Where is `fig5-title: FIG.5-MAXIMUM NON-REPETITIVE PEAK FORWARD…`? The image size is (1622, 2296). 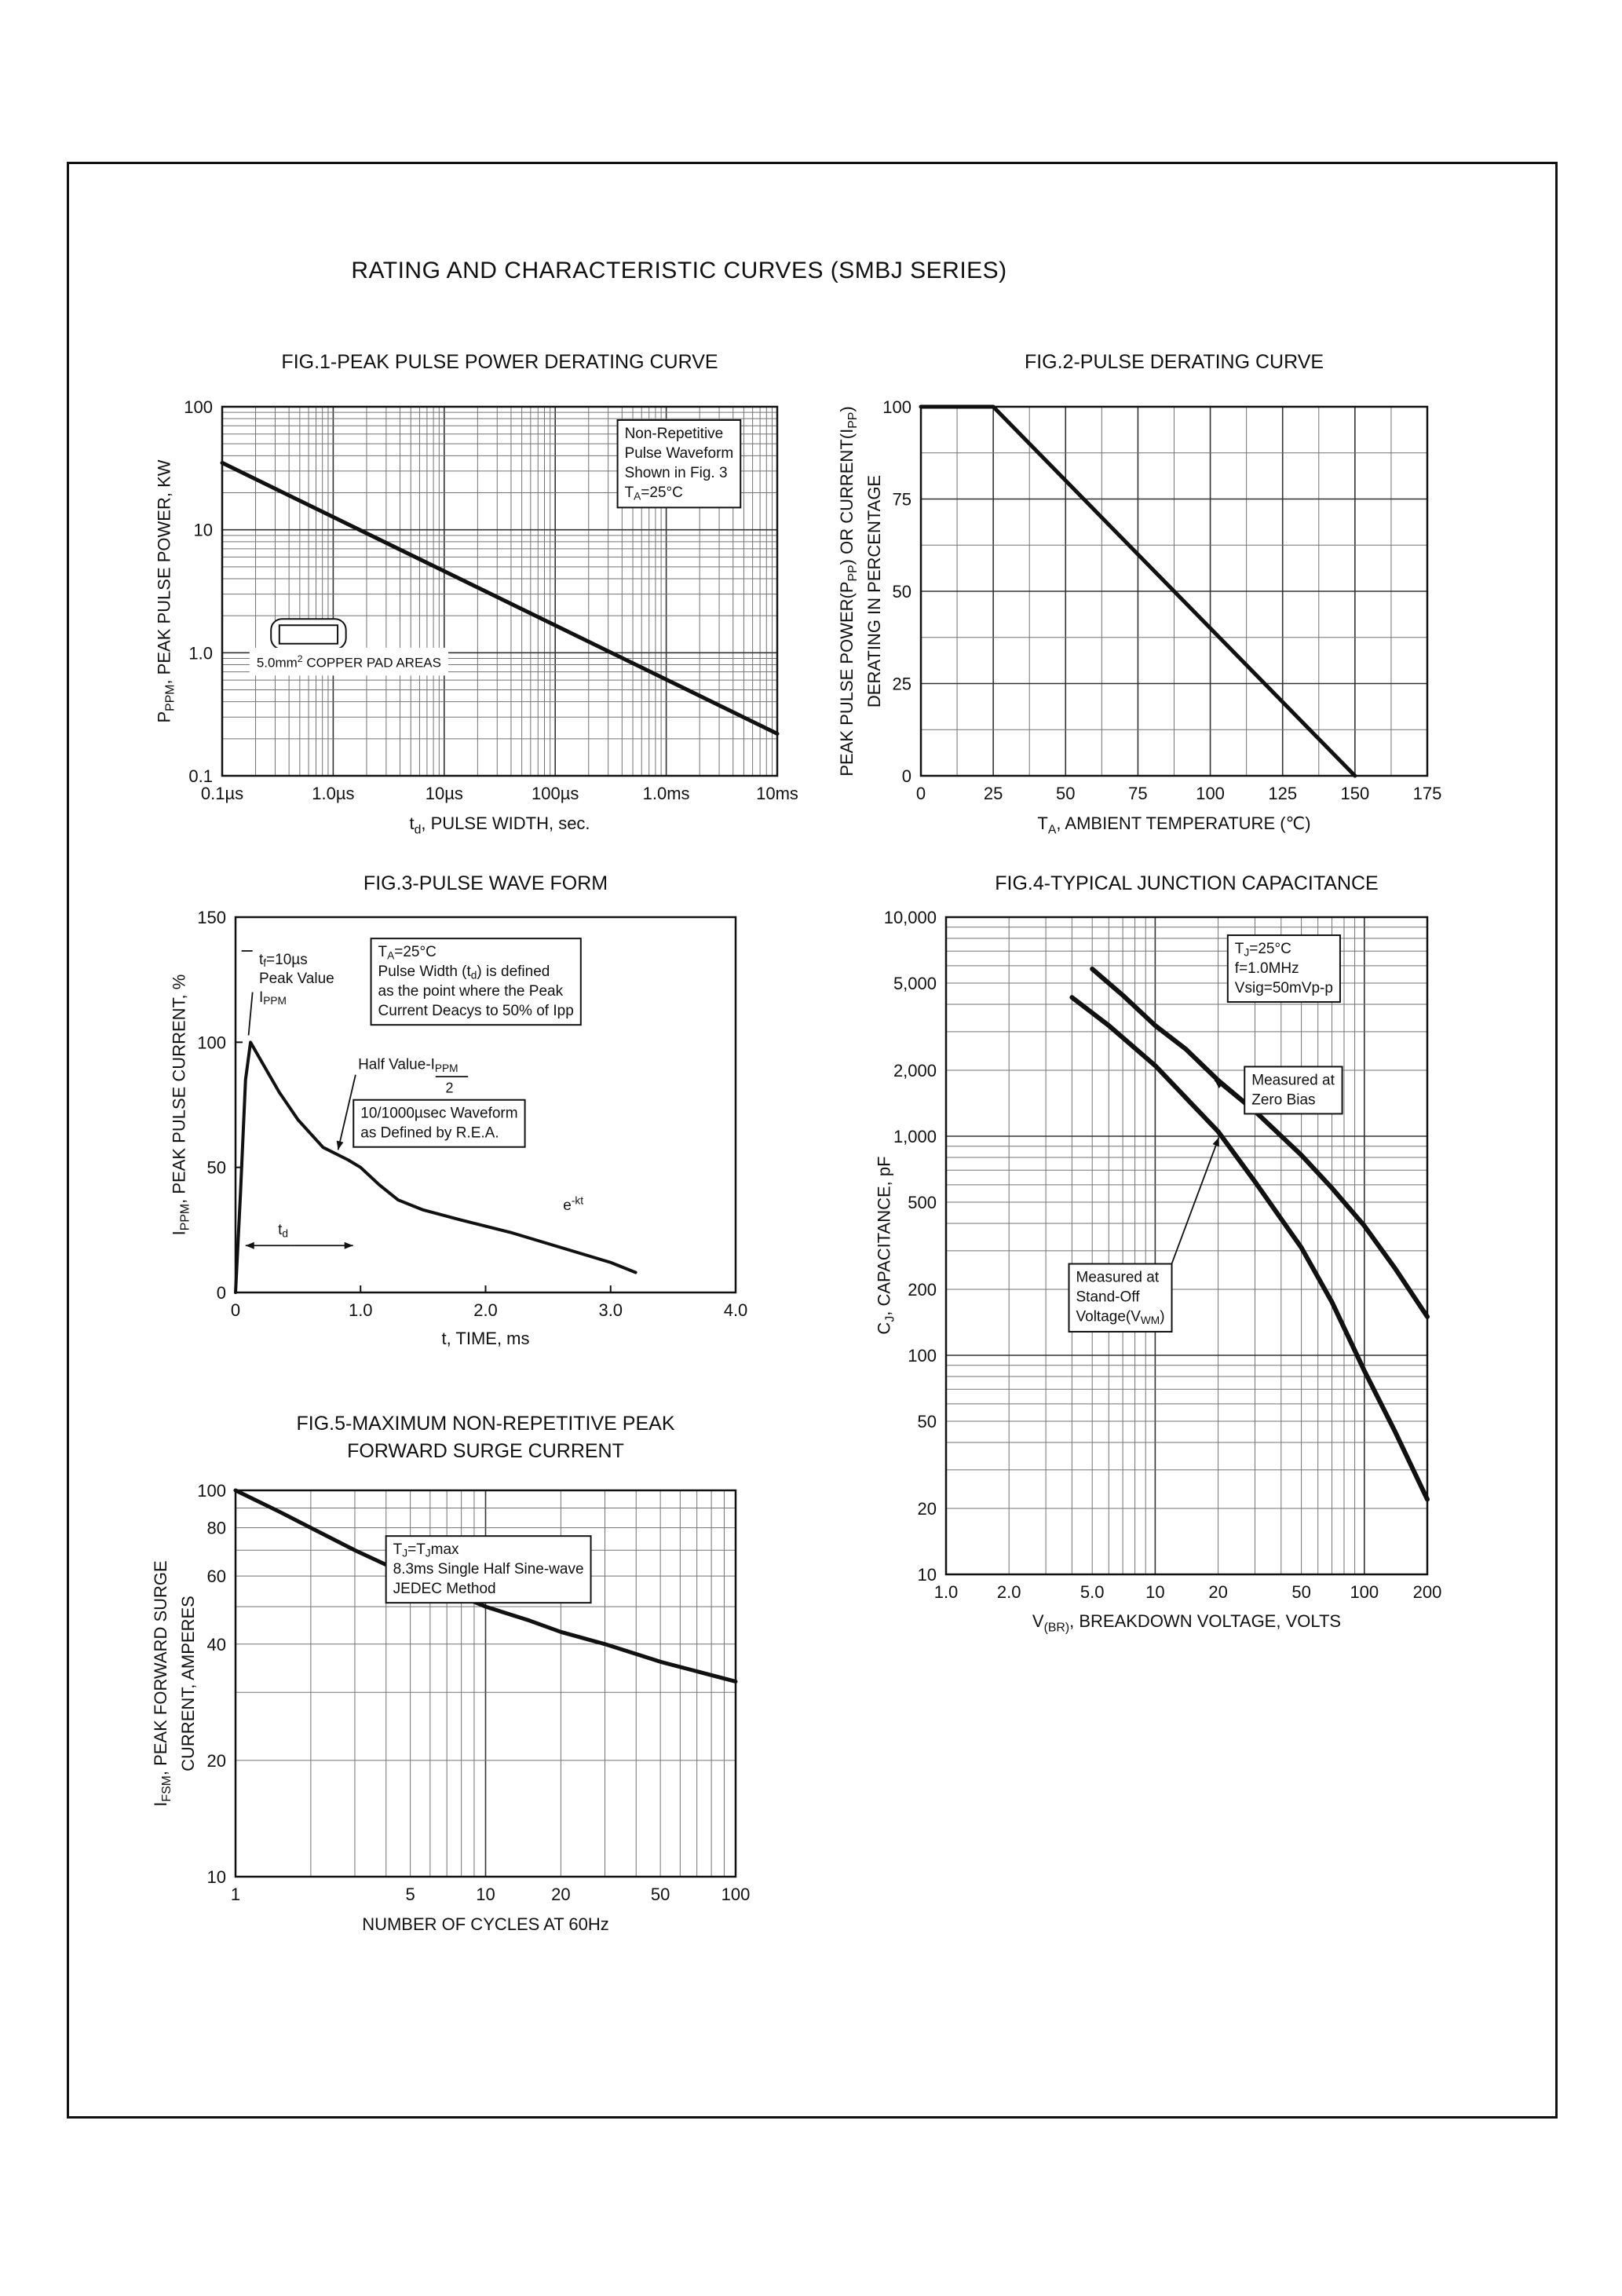
fig5-title: FIG.5-MAXIMUM NON-REPETITIVE PEAK FORWARD… is located at coordinates (485, 1437).